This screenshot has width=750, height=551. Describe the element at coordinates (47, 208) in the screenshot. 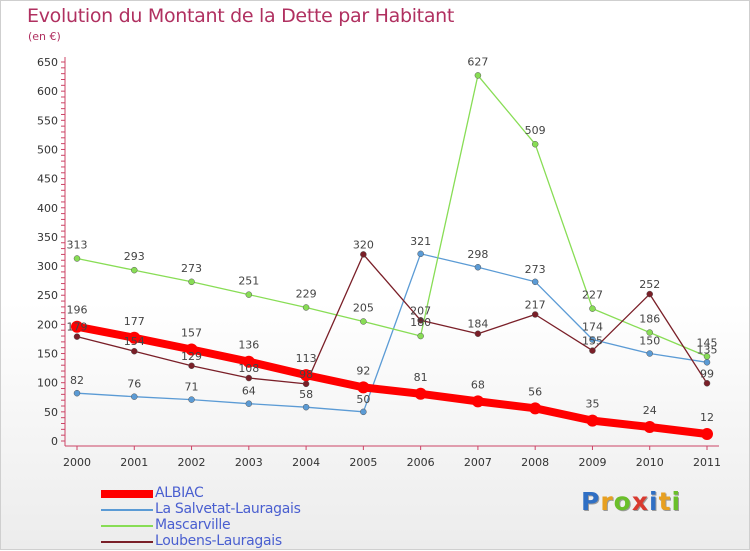

I see `y-tick-label: 400` at that location.